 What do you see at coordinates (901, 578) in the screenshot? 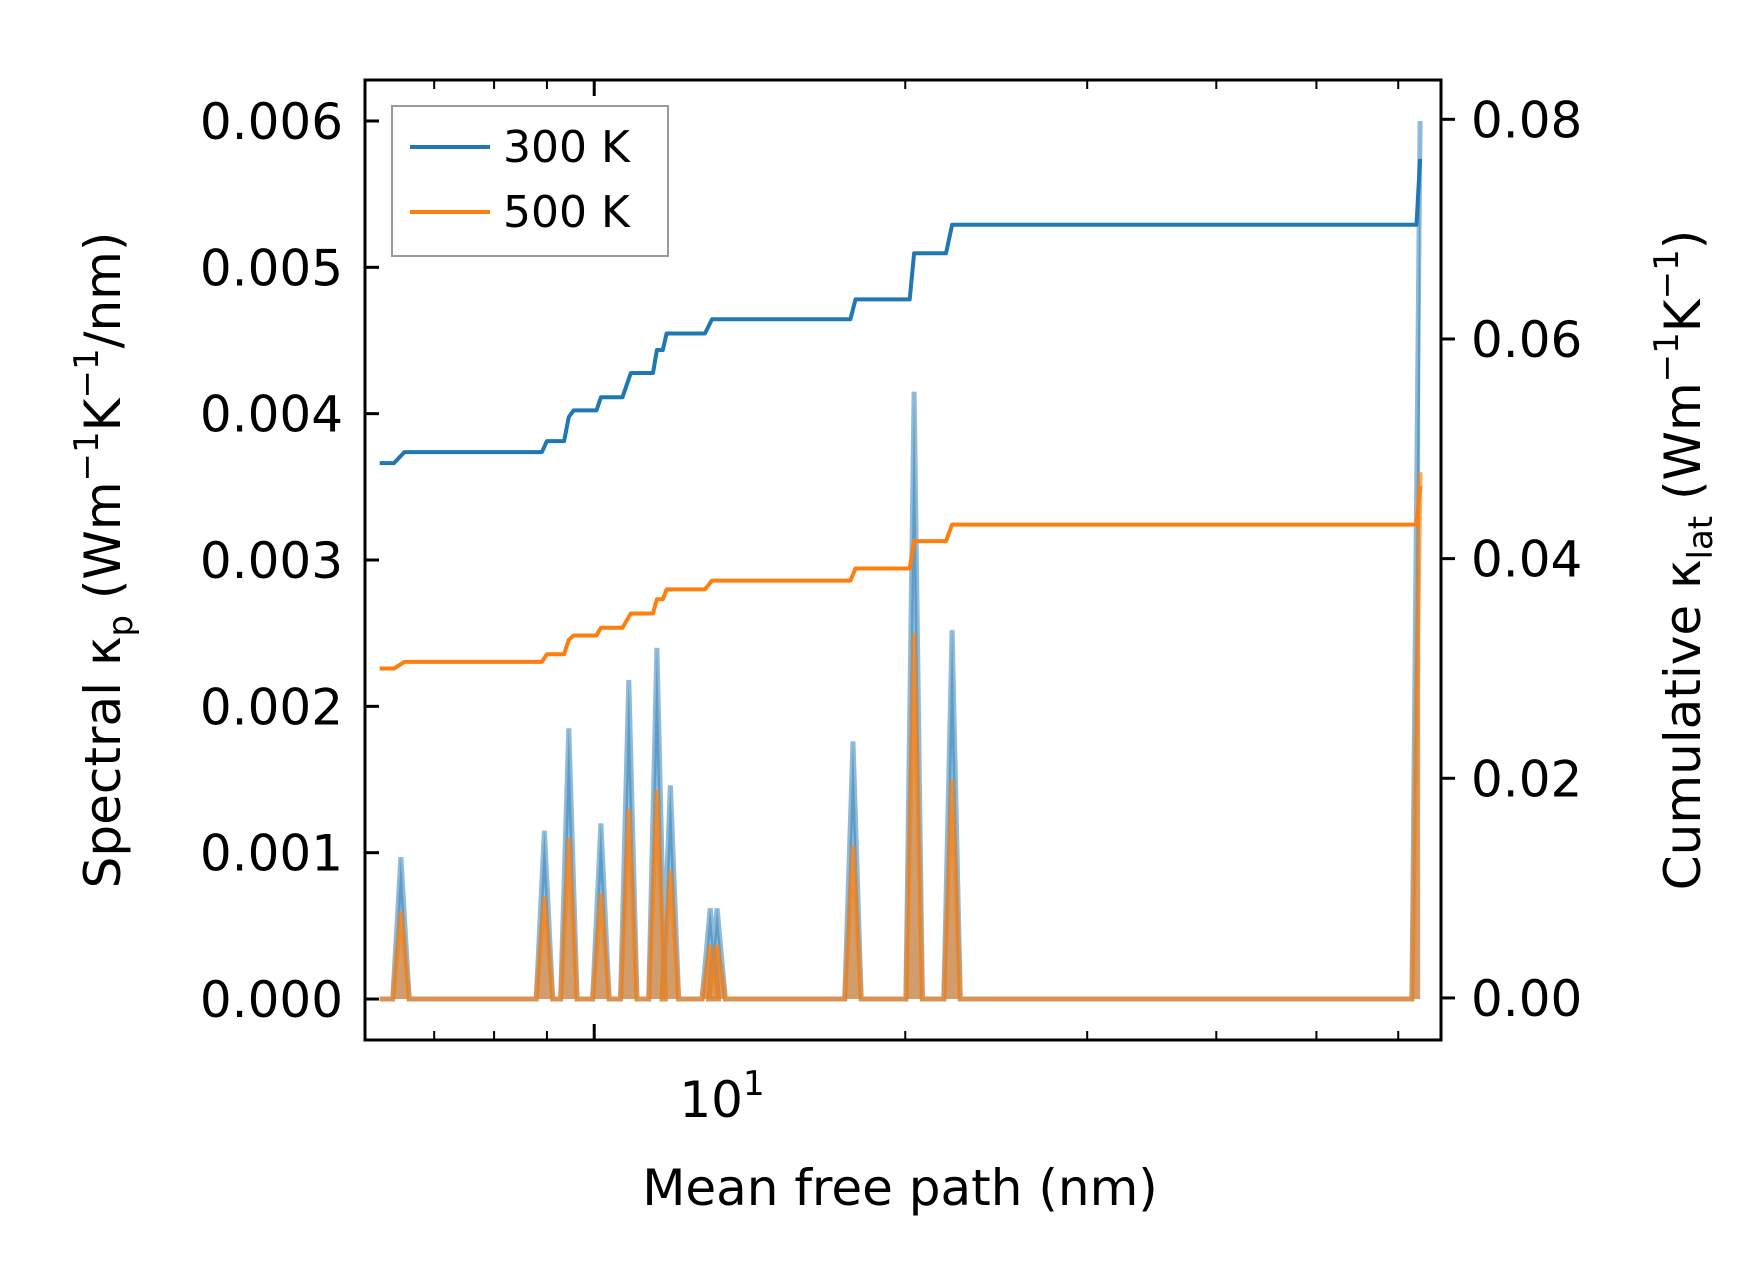
I see `cumulative-line-500k` at bounding box center [901, 578].